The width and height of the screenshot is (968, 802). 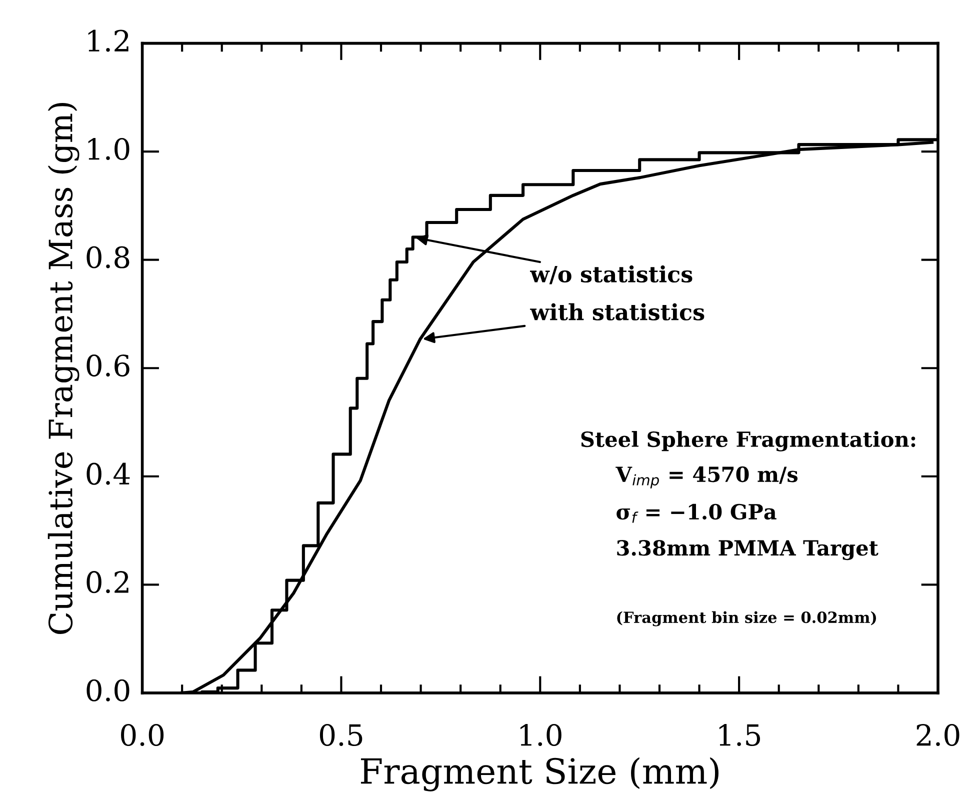 What do you see at coordinates (109, 149) in the screenshot?
I see `y-tick-label: 1.0` at bounding box center [109, 149].